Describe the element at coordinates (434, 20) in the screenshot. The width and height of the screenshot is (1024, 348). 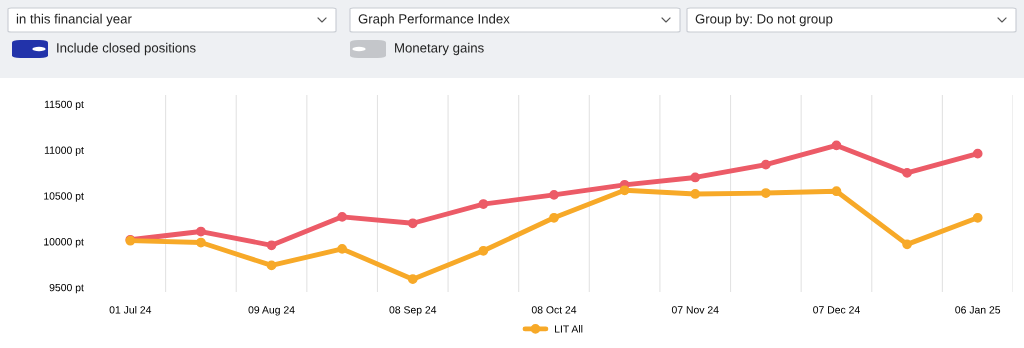
I see `text: Graph Performance Index` at that location.